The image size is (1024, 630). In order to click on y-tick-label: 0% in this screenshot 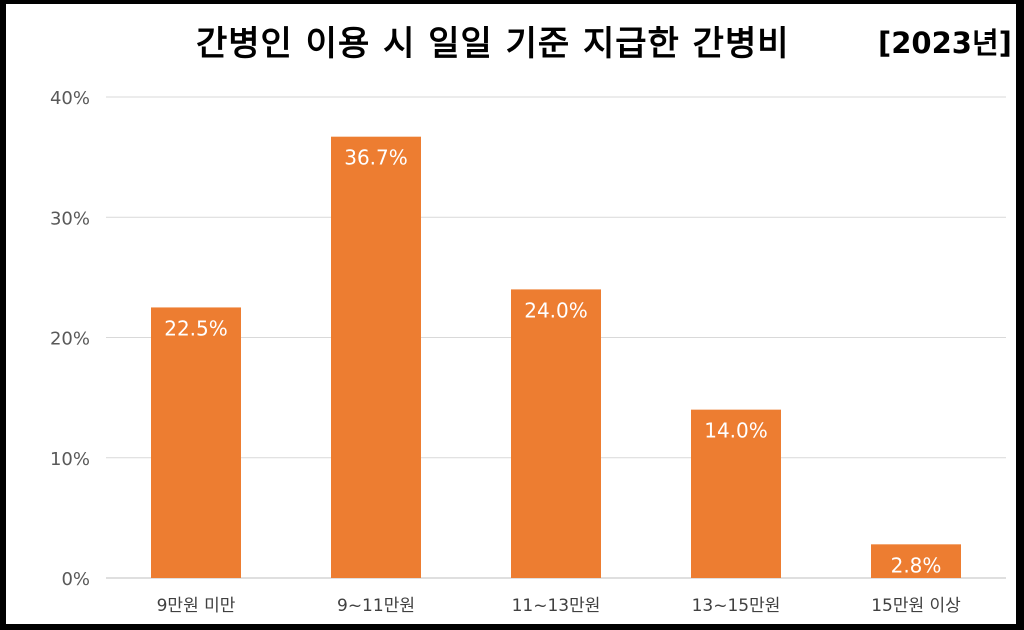, I will do `click(75, 579)`.